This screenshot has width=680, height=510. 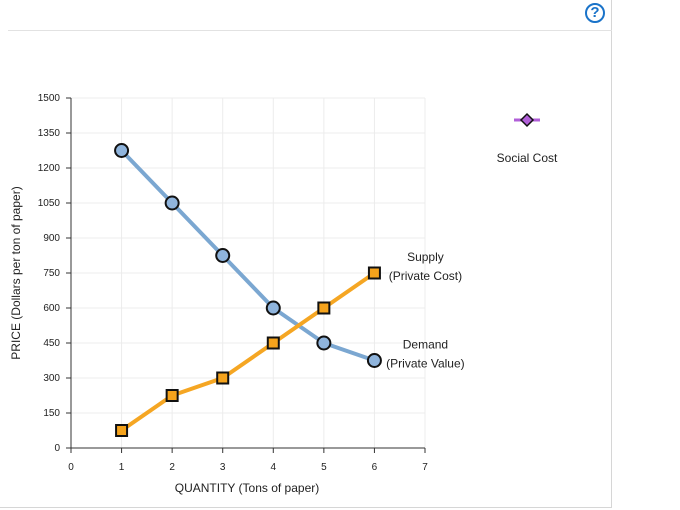 I want to click on supply-label: (Private Cost), so click(x=425, y=276).